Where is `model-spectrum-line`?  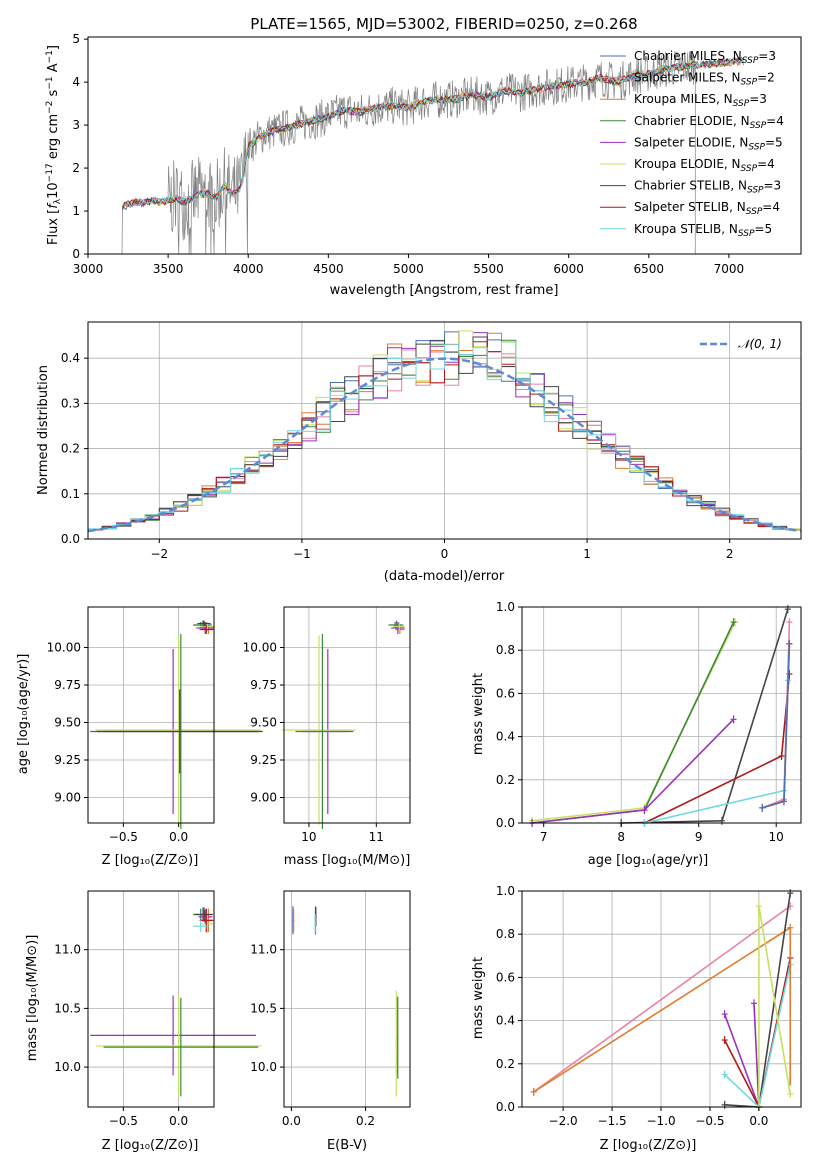 model-spectrum-line is located at coordinates (433, 133).